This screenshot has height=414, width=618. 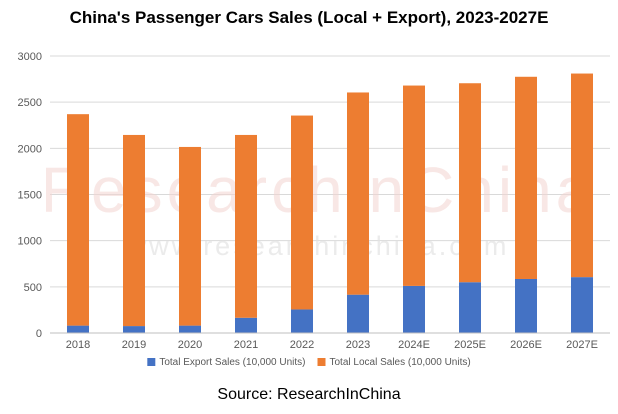 I want to click on x-tick-label: 2024E, so click(x=414, y=345).